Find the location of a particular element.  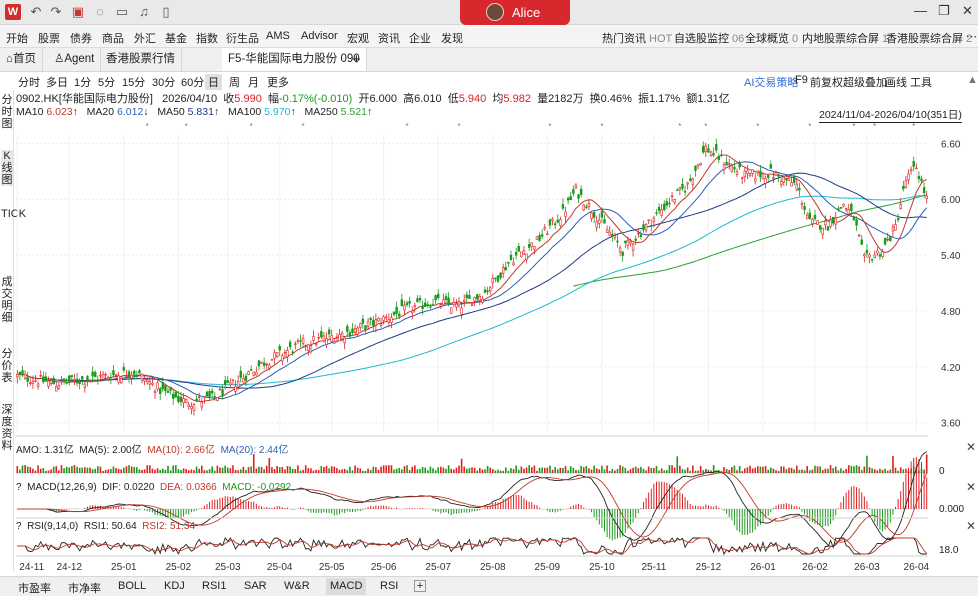

menu-item: 指数 is located at coordinates (207, 39).